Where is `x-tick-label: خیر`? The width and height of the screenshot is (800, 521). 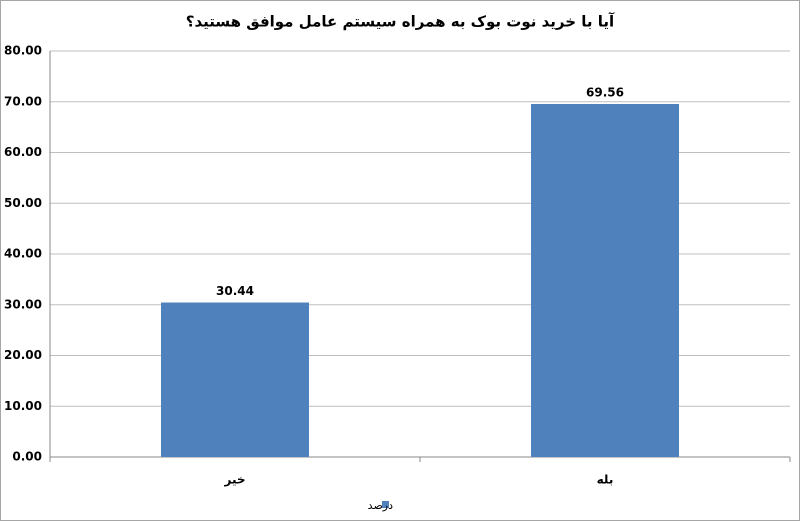
x-tick-label: خیر is located at coordinates (234, 480).